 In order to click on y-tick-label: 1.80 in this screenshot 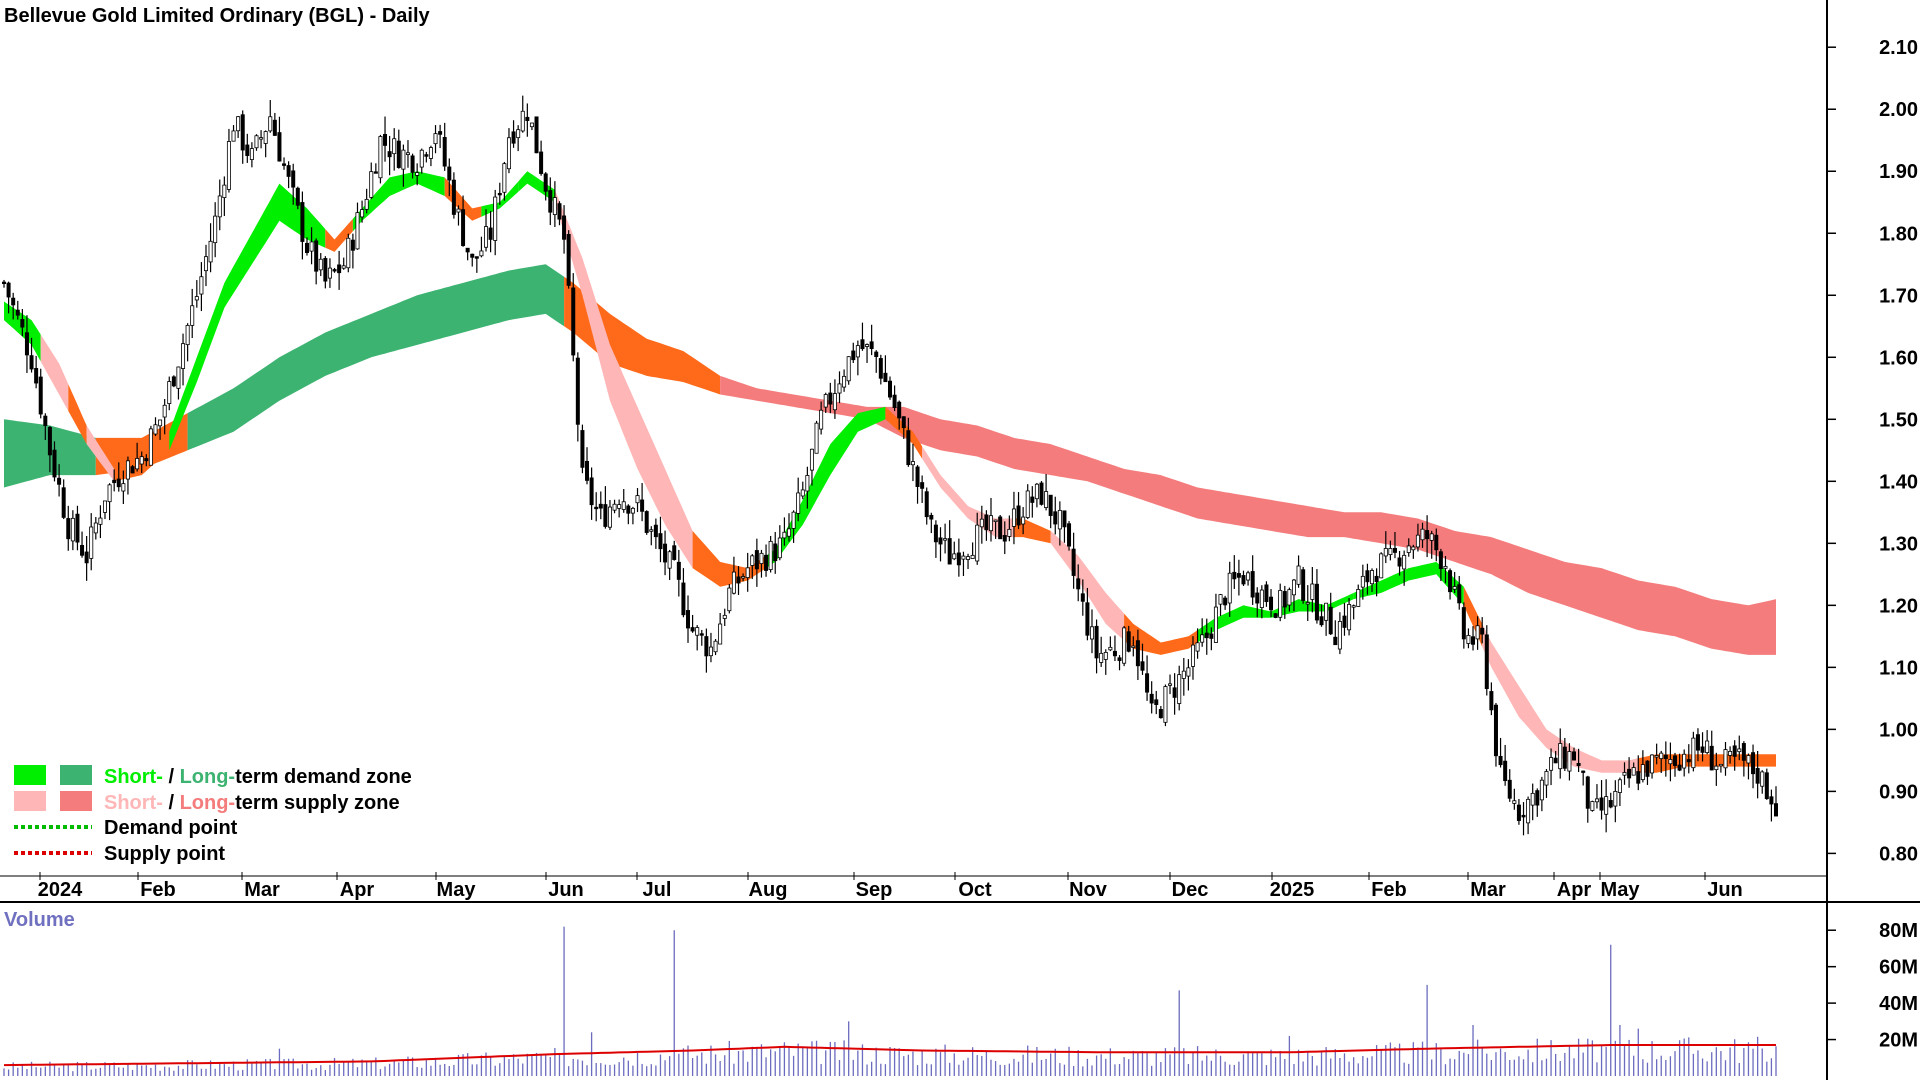, I will do `click(1898, 234)`.